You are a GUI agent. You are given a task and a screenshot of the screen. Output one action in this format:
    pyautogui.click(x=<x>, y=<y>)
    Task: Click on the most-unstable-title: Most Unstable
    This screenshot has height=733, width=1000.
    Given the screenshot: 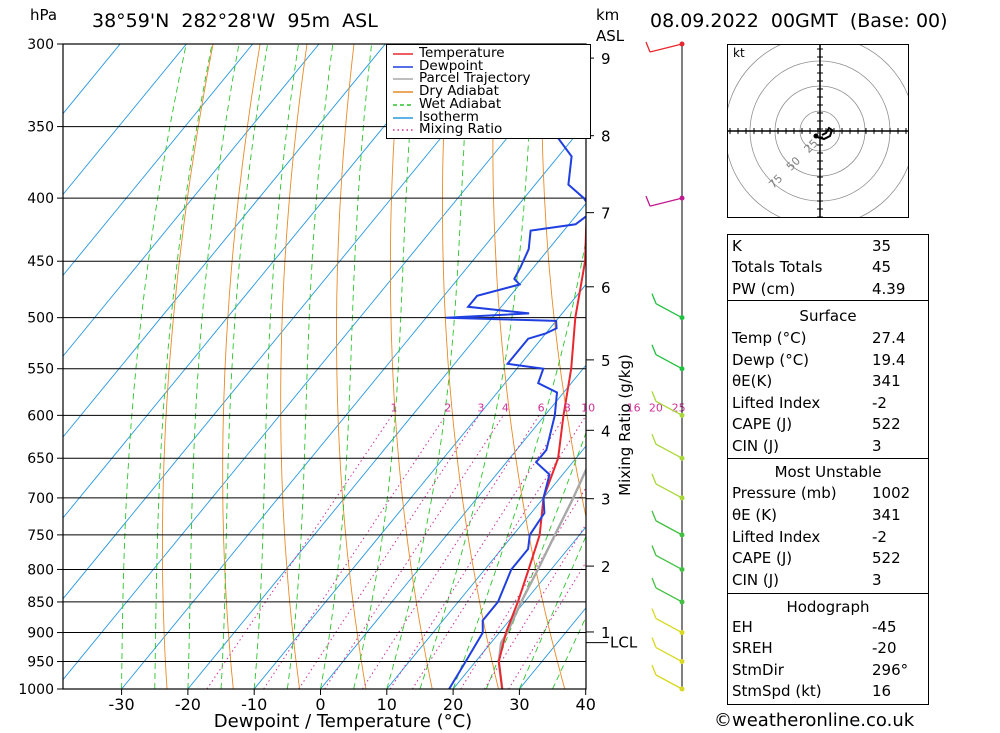 What is the action you would take?
    pyautogui.click(x=828, y=472)
    